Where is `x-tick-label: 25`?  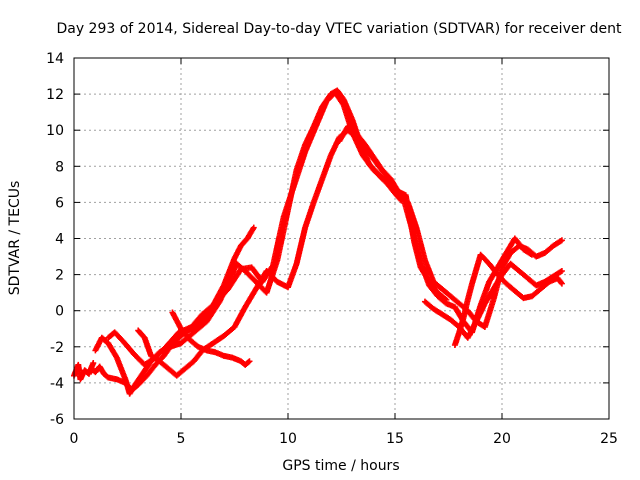
x-tick-label: 25 is located at coordinates (609, 439).